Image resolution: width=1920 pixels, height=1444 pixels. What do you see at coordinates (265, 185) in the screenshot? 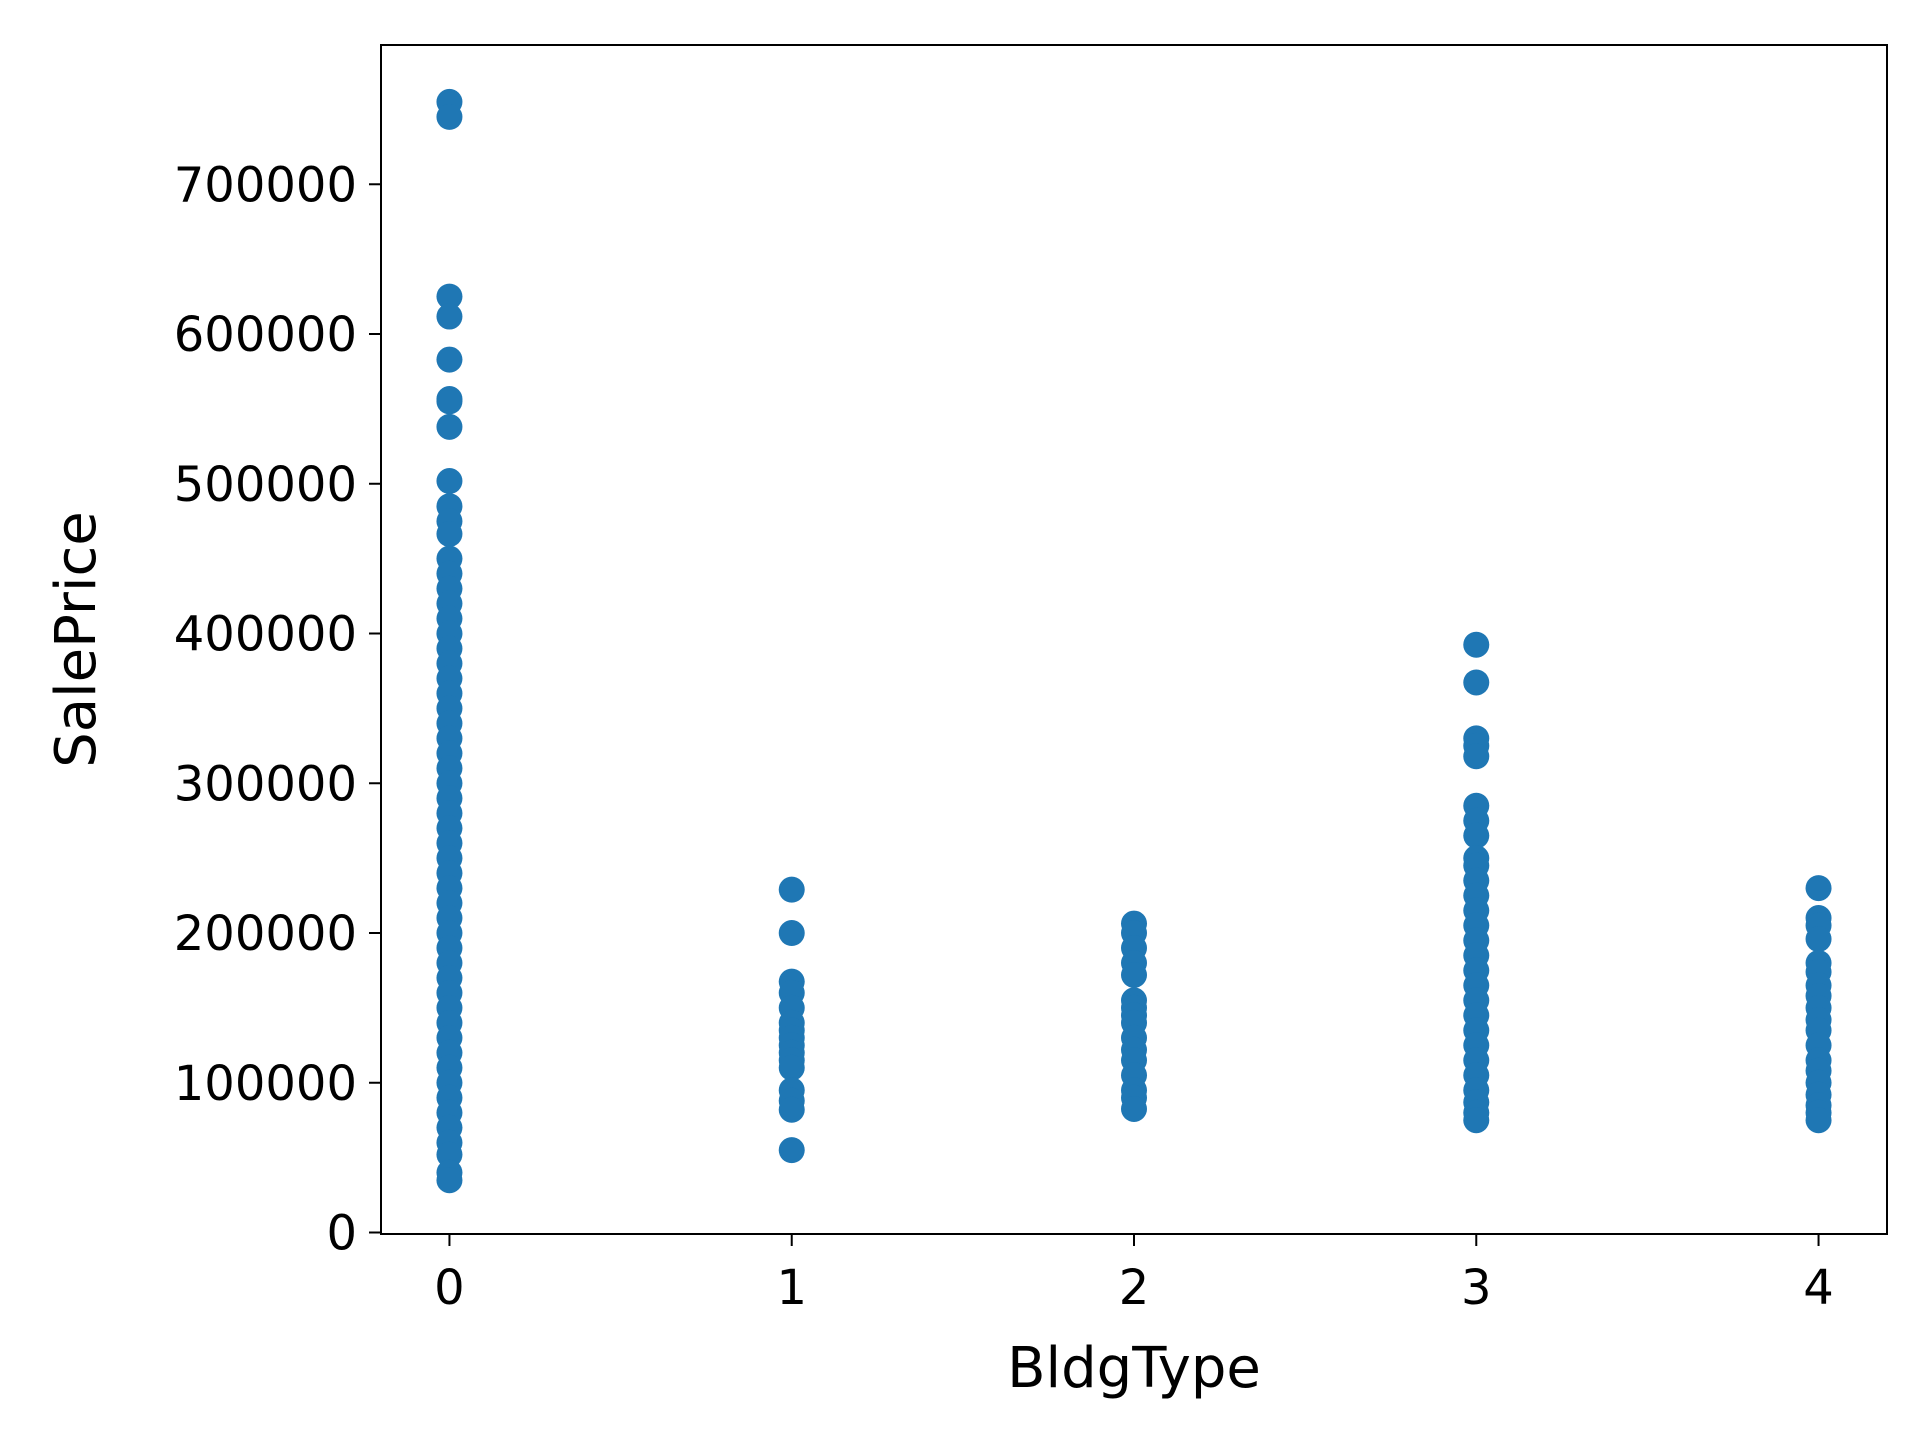
I see `y-tick-label: 700000` at bounding box center [265, 185].